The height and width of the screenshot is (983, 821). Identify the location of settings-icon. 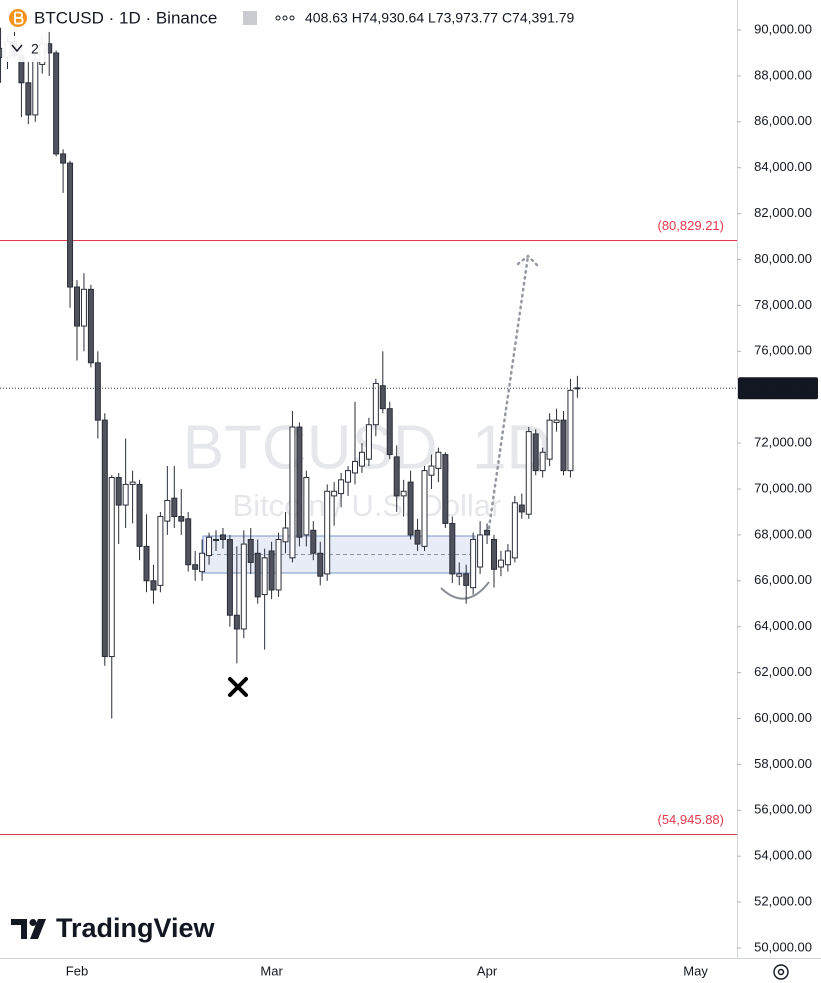
(781, 972).